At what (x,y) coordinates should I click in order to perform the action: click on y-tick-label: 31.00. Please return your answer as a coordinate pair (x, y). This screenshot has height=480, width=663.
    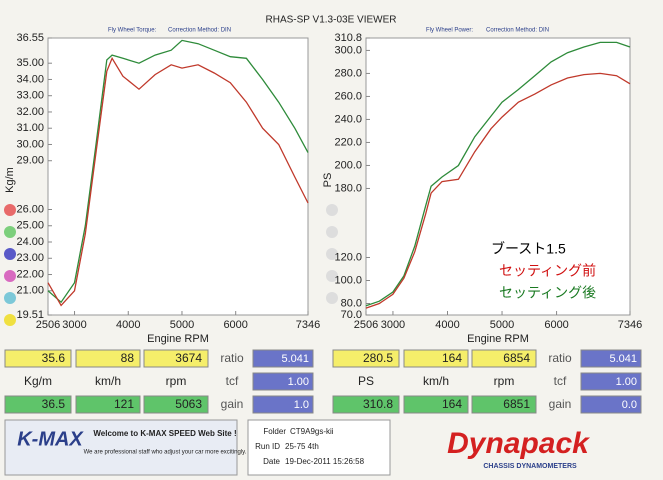
    Looking at the image, I should click on (30, 128).